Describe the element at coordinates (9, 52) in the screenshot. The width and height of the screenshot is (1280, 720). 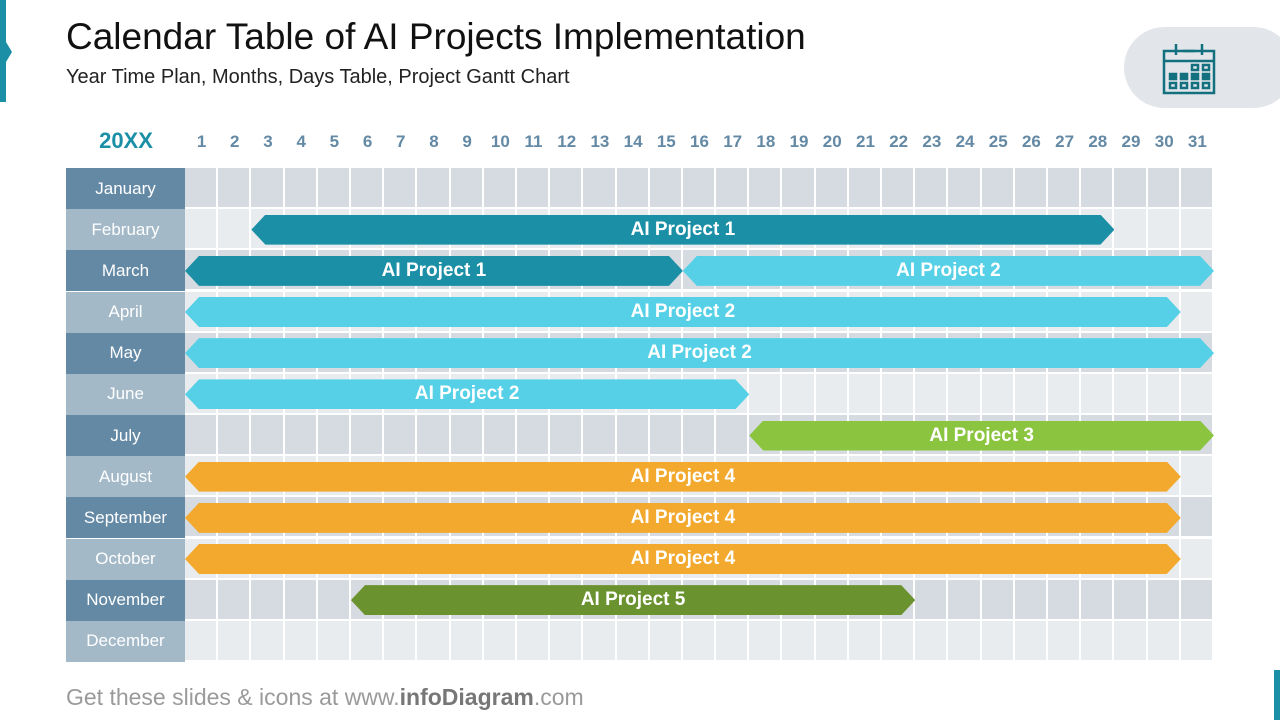
I see `accent-arrow` at that location.